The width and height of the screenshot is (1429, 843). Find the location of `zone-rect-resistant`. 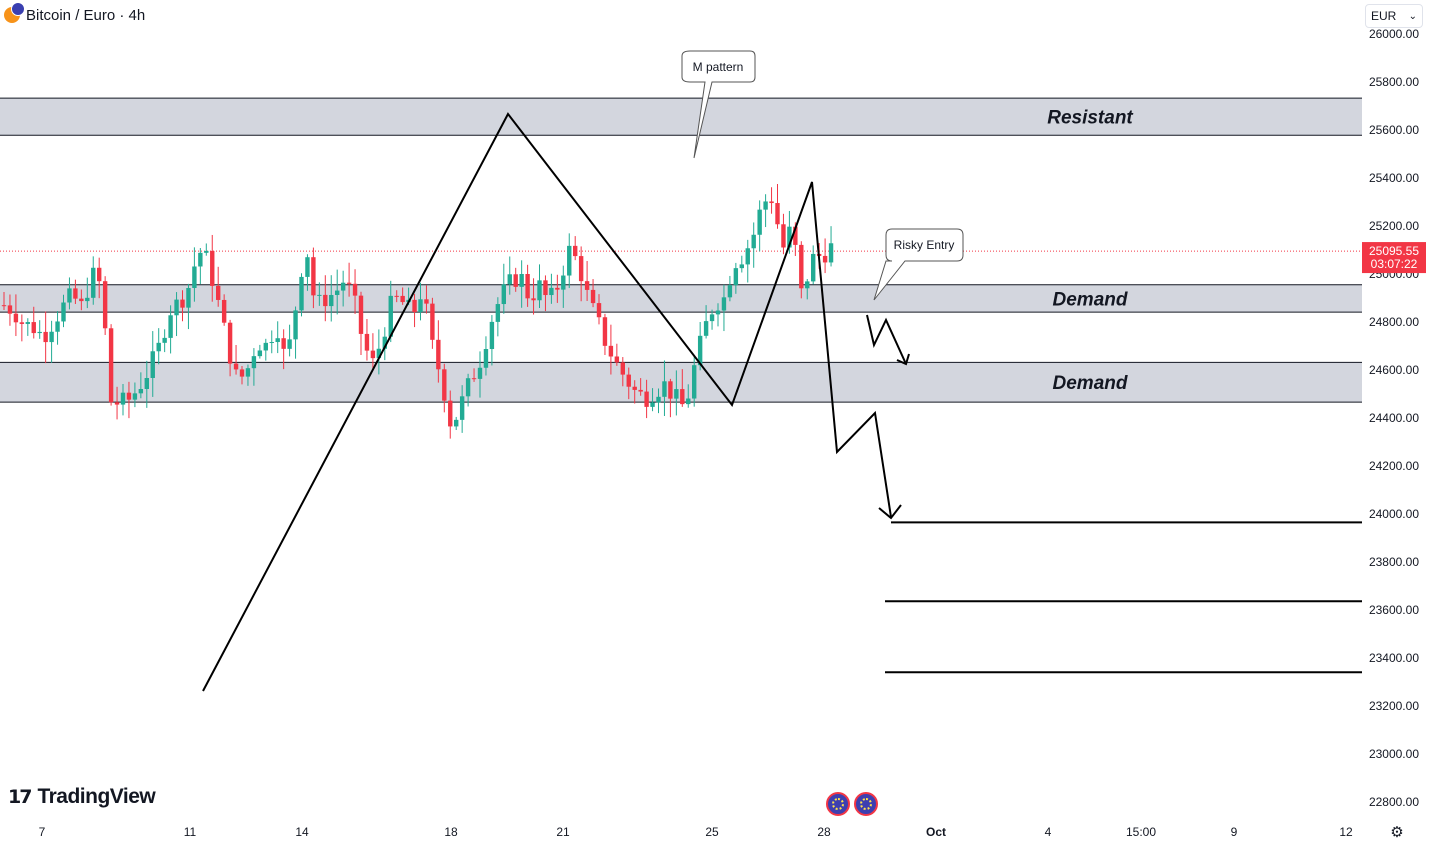

zone-rect-resistant is located at coordinates (681, 117).